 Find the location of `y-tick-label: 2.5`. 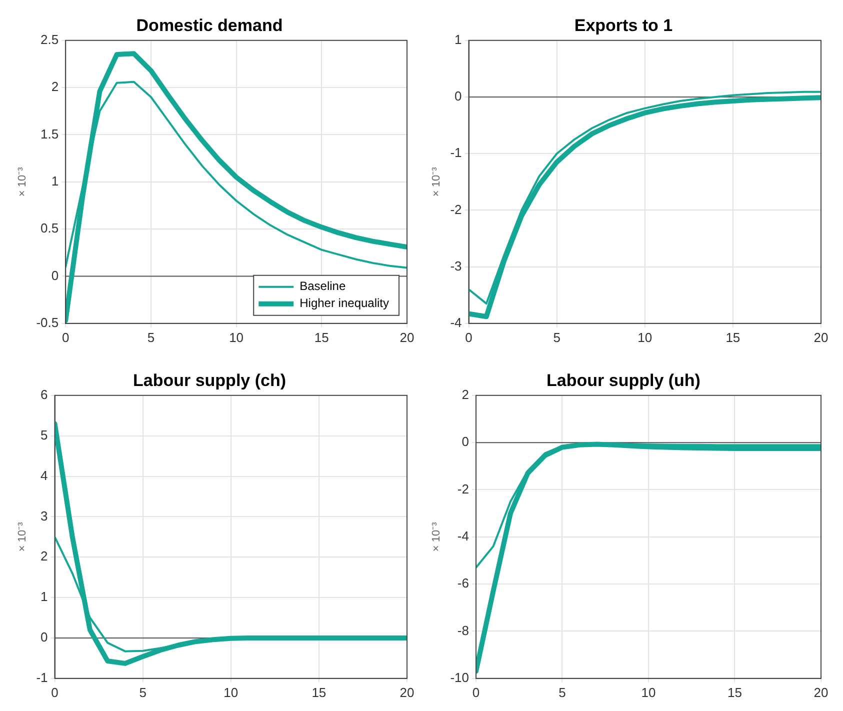

y-tick-label: 2.5 is located at coordinates (49, 39).